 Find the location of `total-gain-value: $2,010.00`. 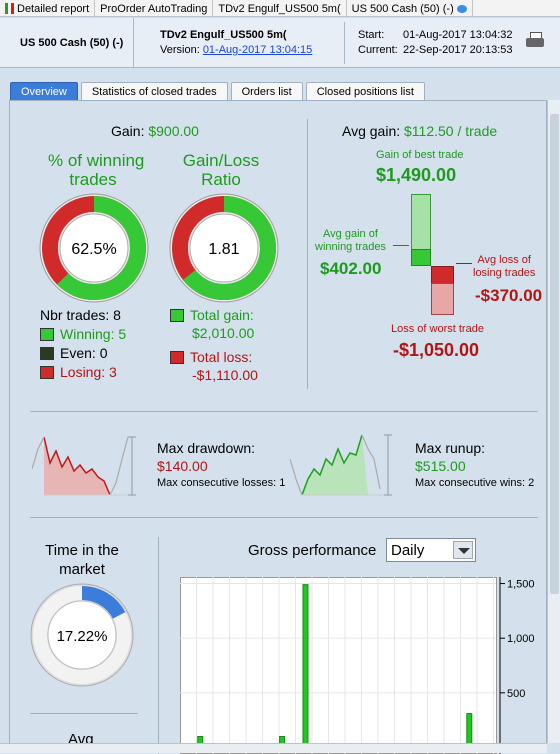

total-gain-value: $2,010.00 is located at coordinates (223, 333).